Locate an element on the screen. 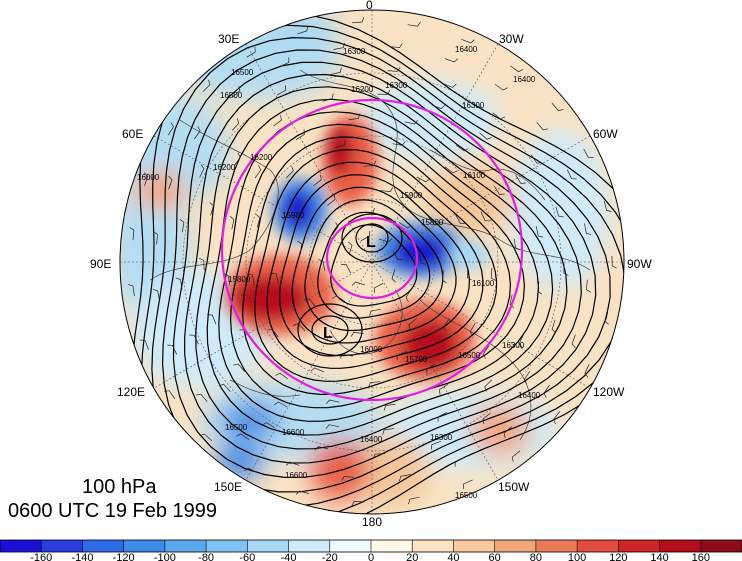  longitude-label: 90E is located at coordinates (100, 264).